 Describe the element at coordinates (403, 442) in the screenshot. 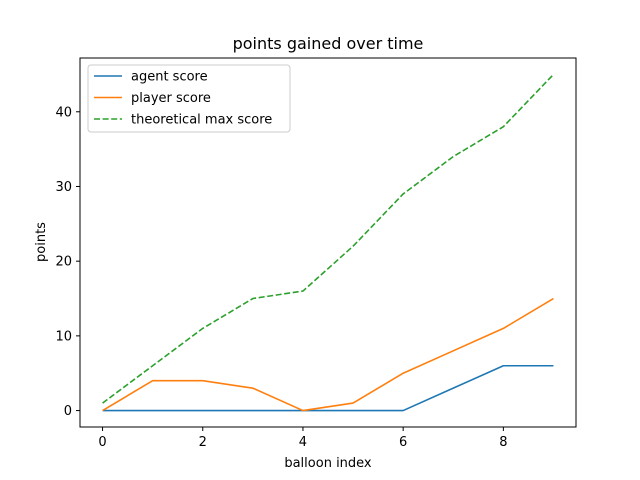

I see `x-tick-label: 6` at that location.